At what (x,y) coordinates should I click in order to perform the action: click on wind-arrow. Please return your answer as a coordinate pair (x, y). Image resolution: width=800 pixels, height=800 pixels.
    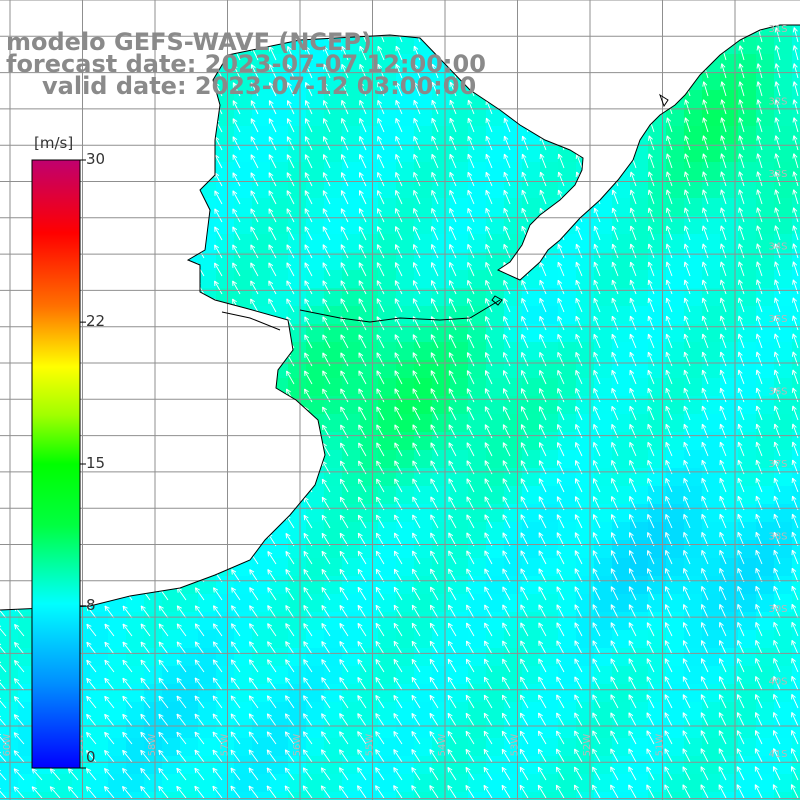
    Looking at the image, I should click on (273, 71).